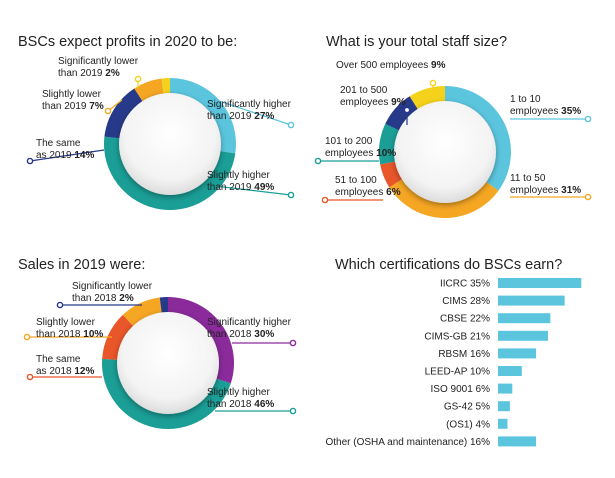  I want to click on slice-value: 12%, so click(83, 371).